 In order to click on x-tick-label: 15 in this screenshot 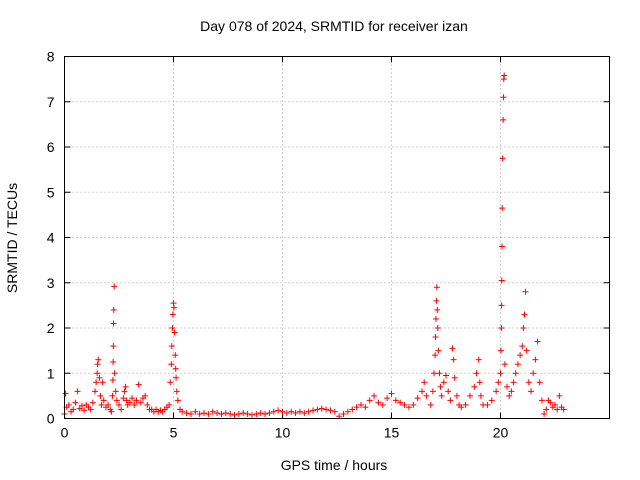, I will do `click(392, 433)`.